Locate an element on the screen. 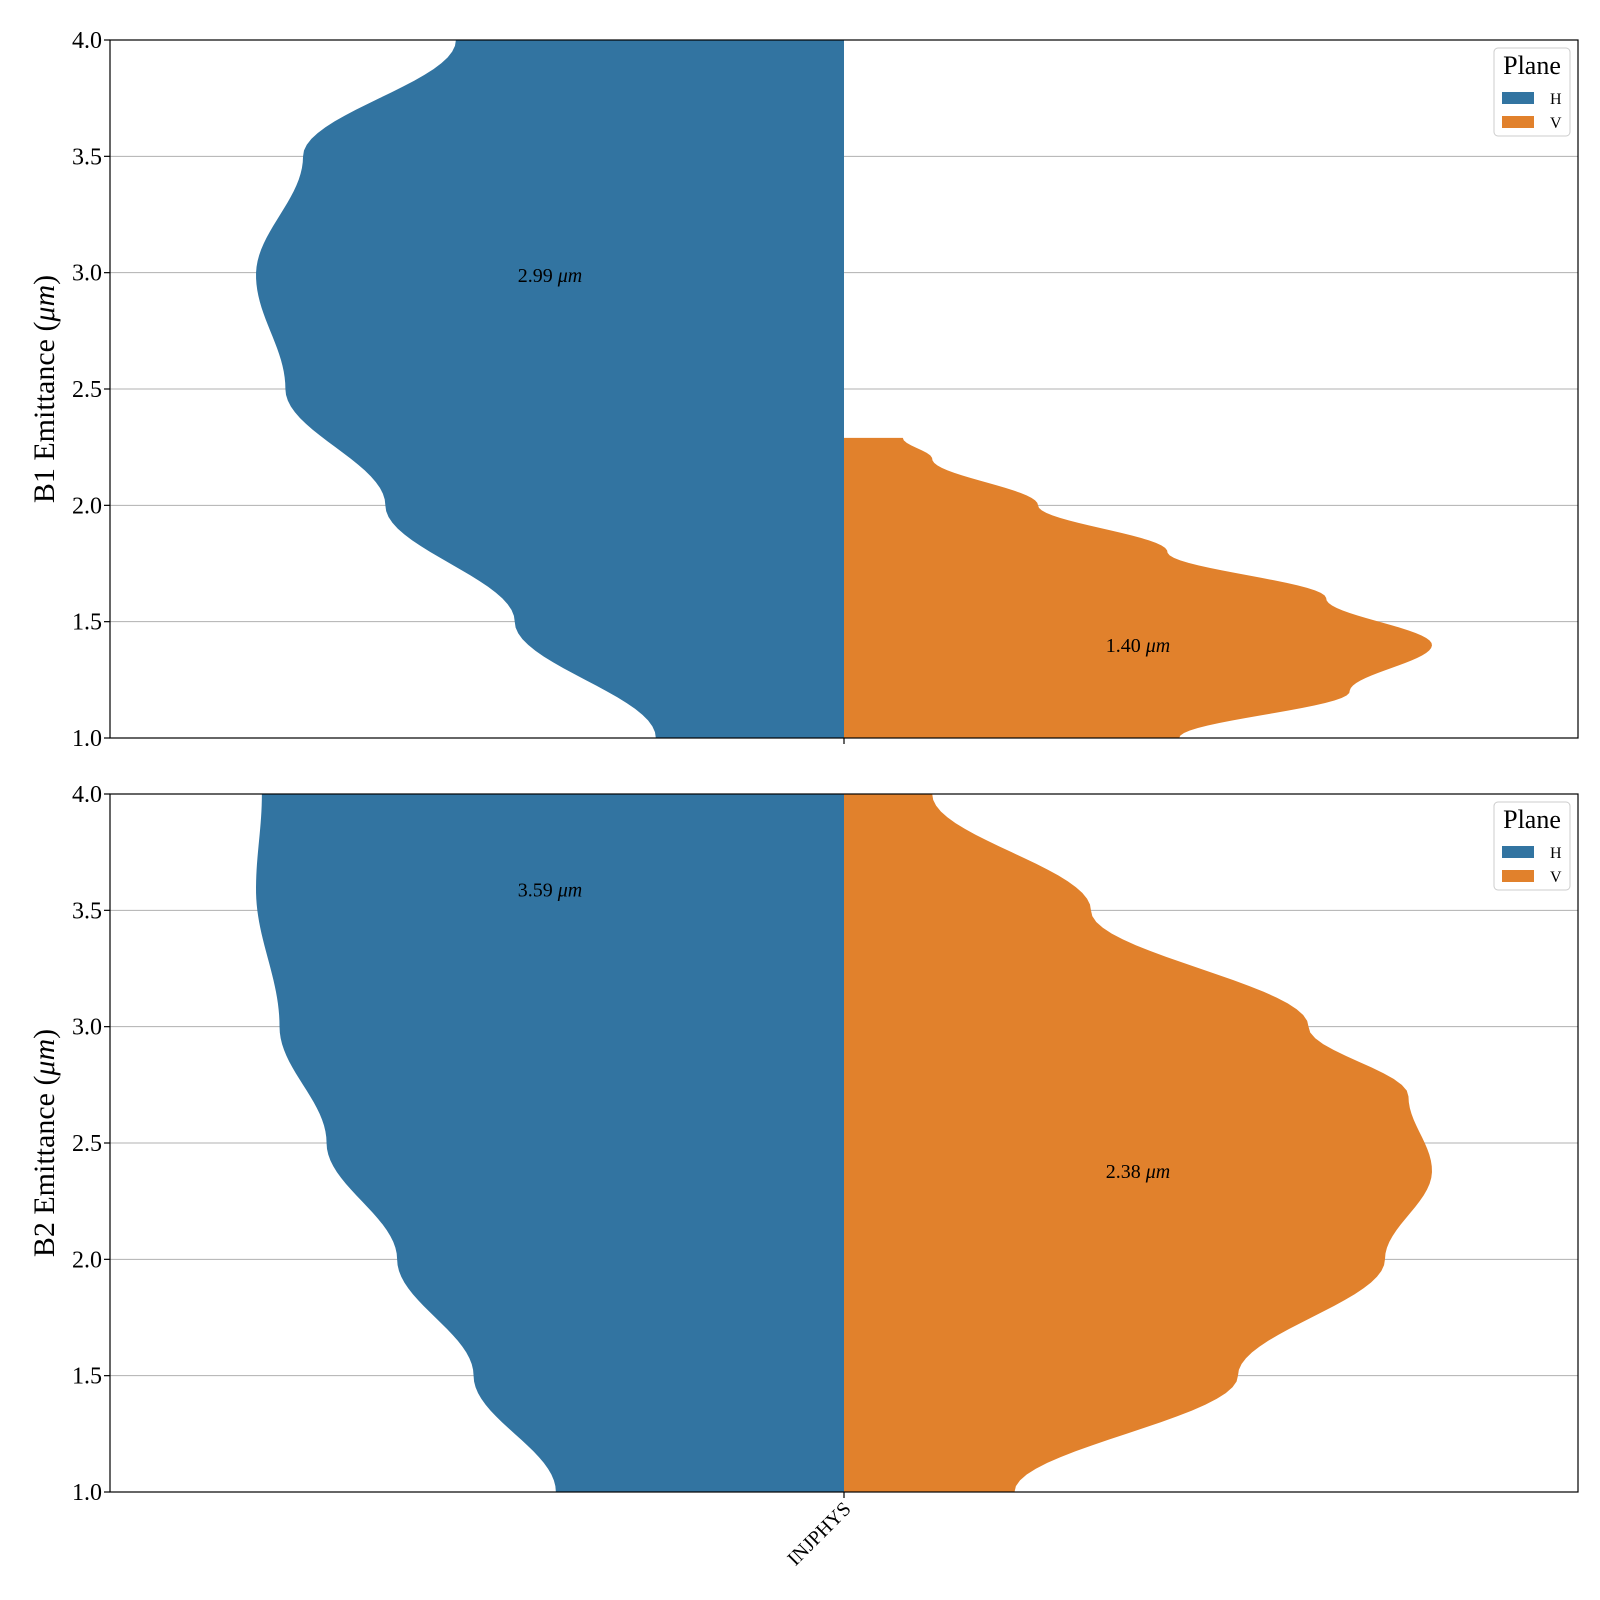 The width and height of the screenshot is (1600, 1600). median-label-h: 3.59 μm is located at coordinates (550, 890).